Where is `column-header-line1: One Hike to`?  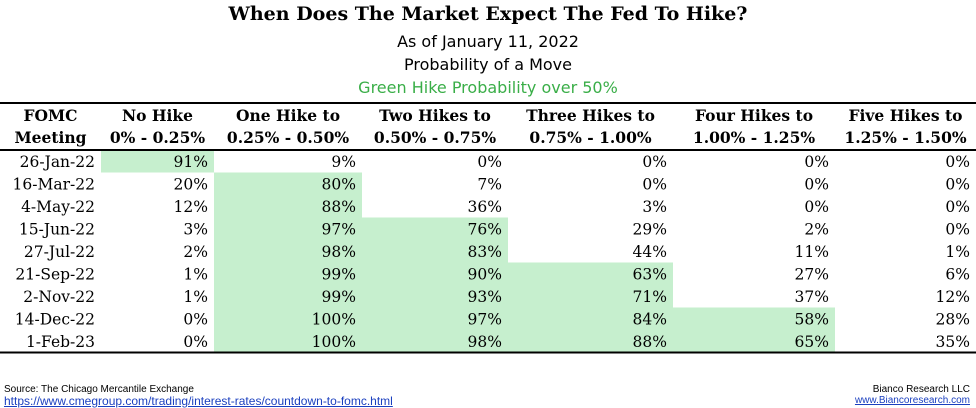 column-header-line1: One Hike to is located at coordinates (288, 115).